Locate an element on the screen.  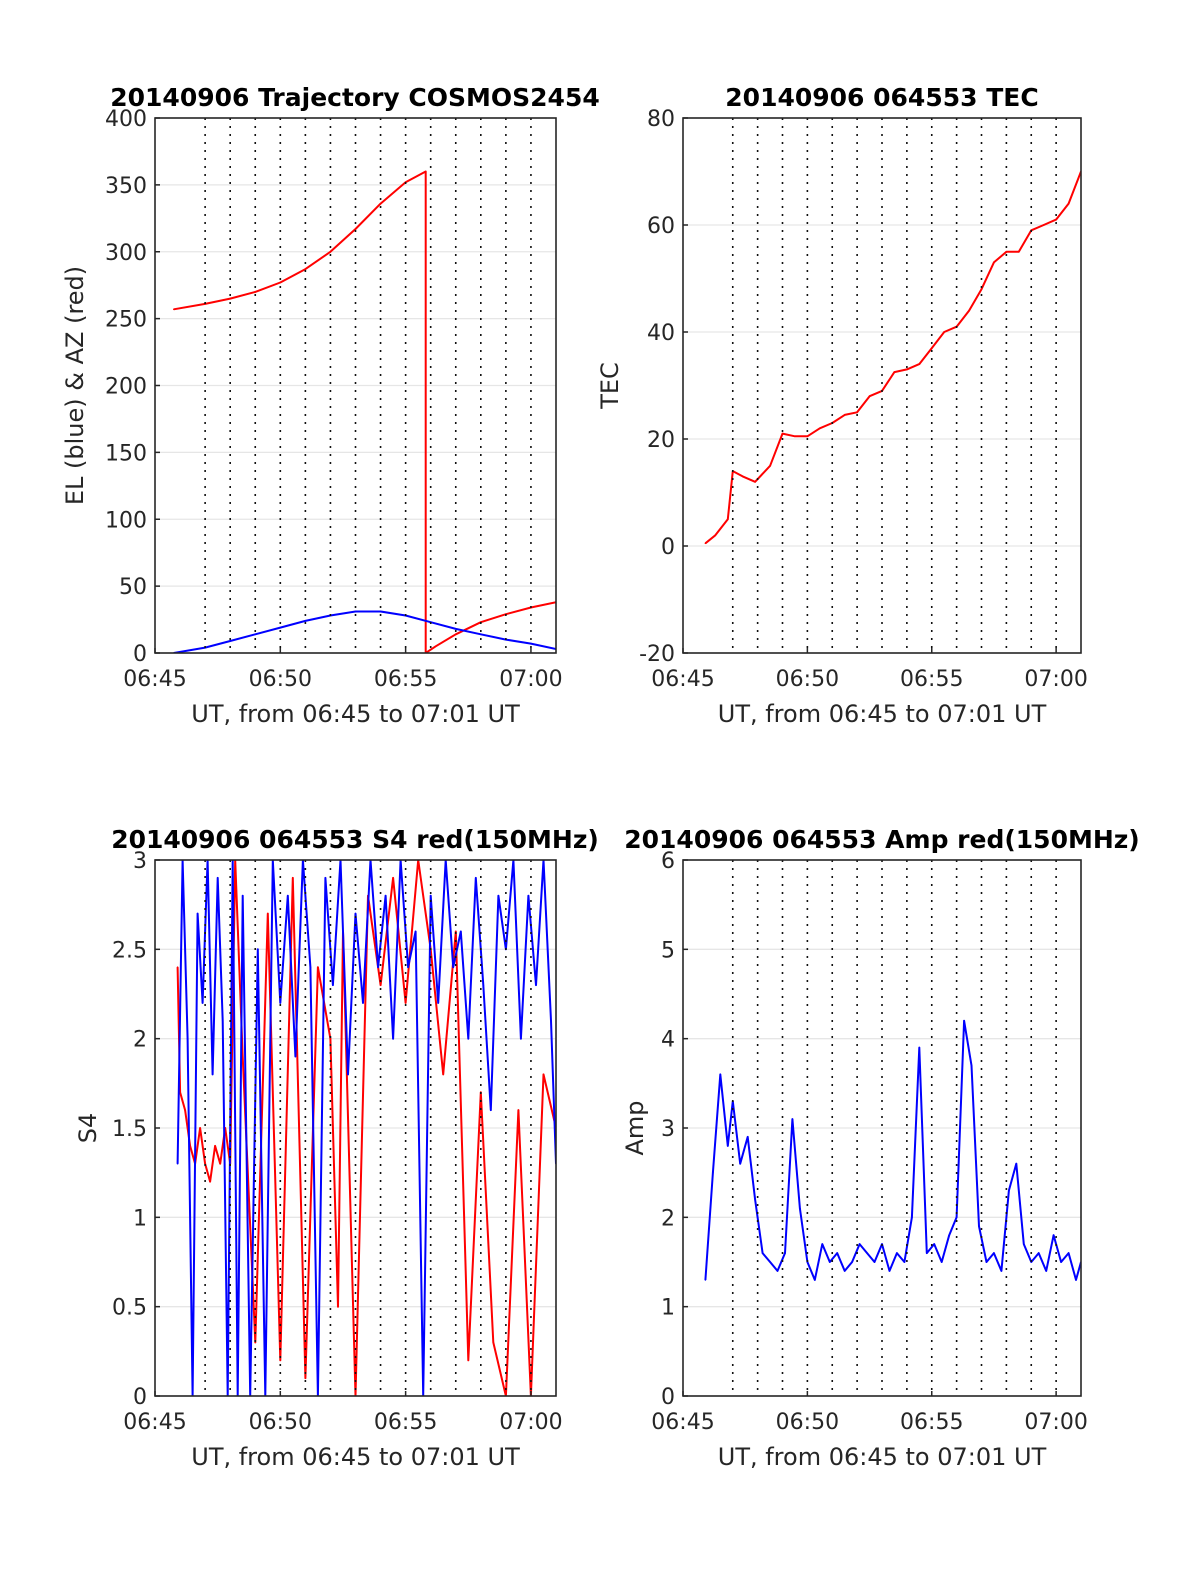
chart-title: 20140906 064553 TEC is located at coordinates (881, 97).